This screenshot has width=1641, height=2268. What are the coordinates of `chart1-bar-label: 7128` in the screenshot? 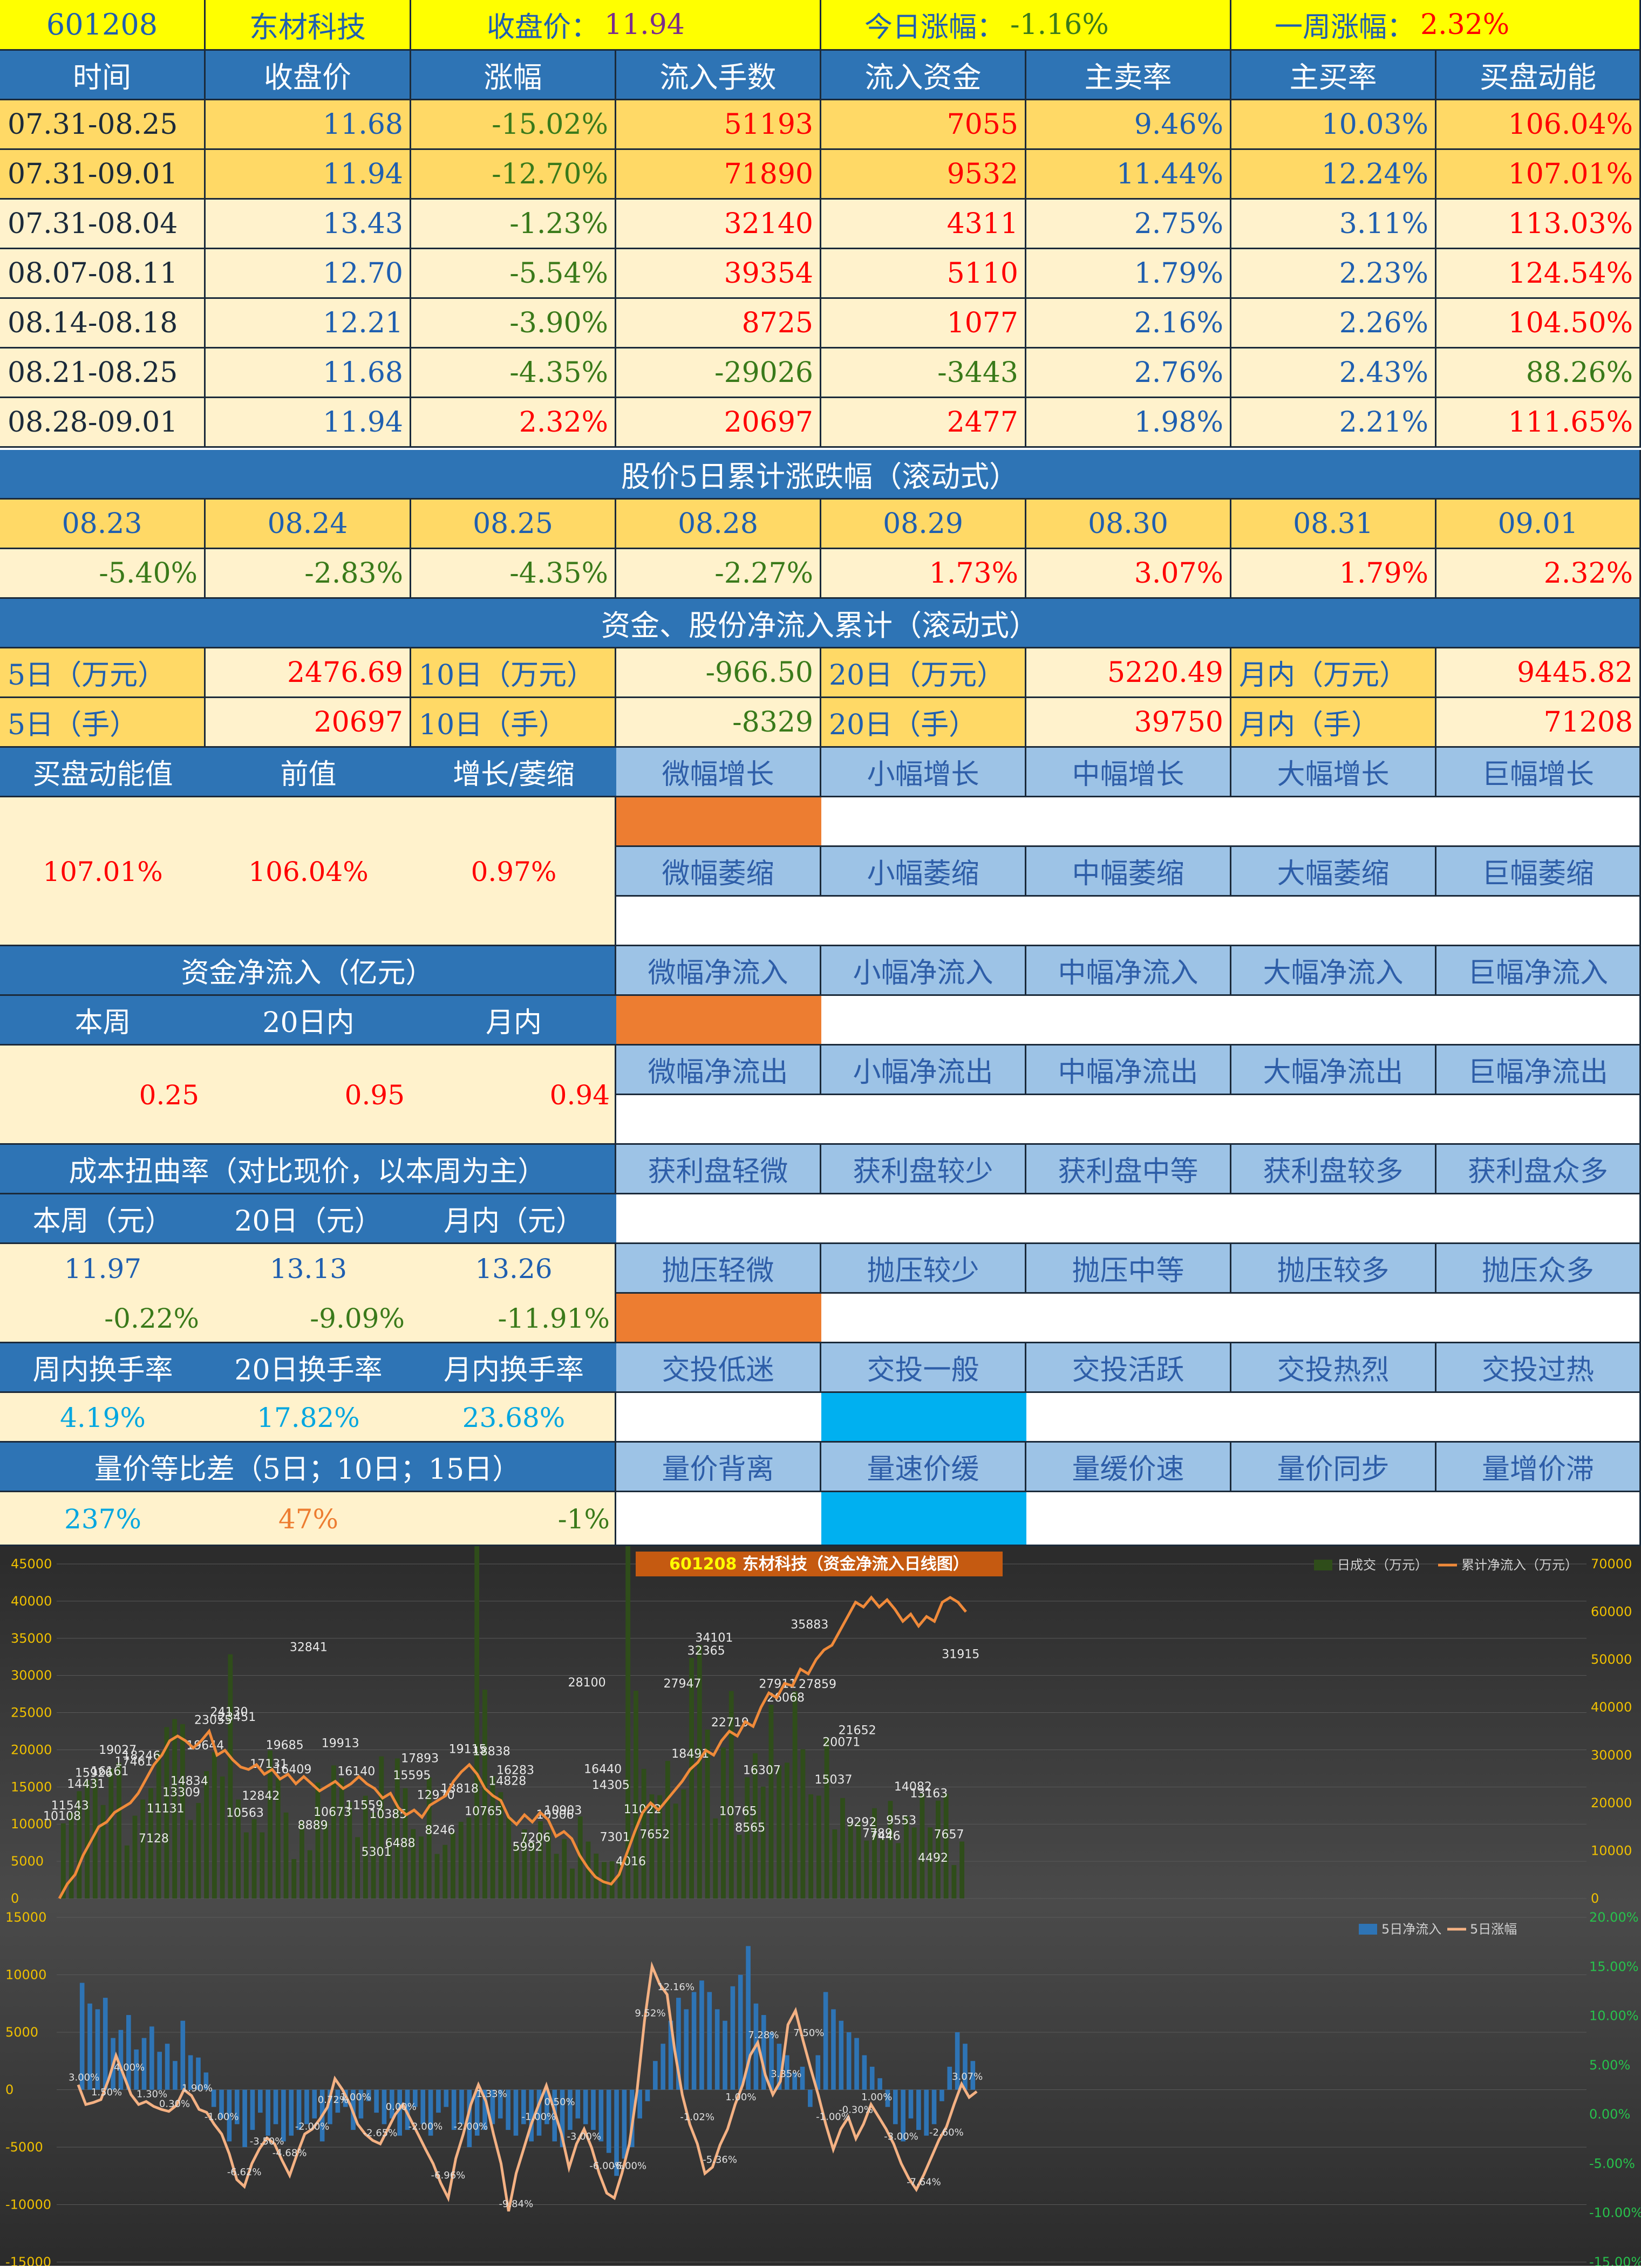 It's located at (154, 1839).